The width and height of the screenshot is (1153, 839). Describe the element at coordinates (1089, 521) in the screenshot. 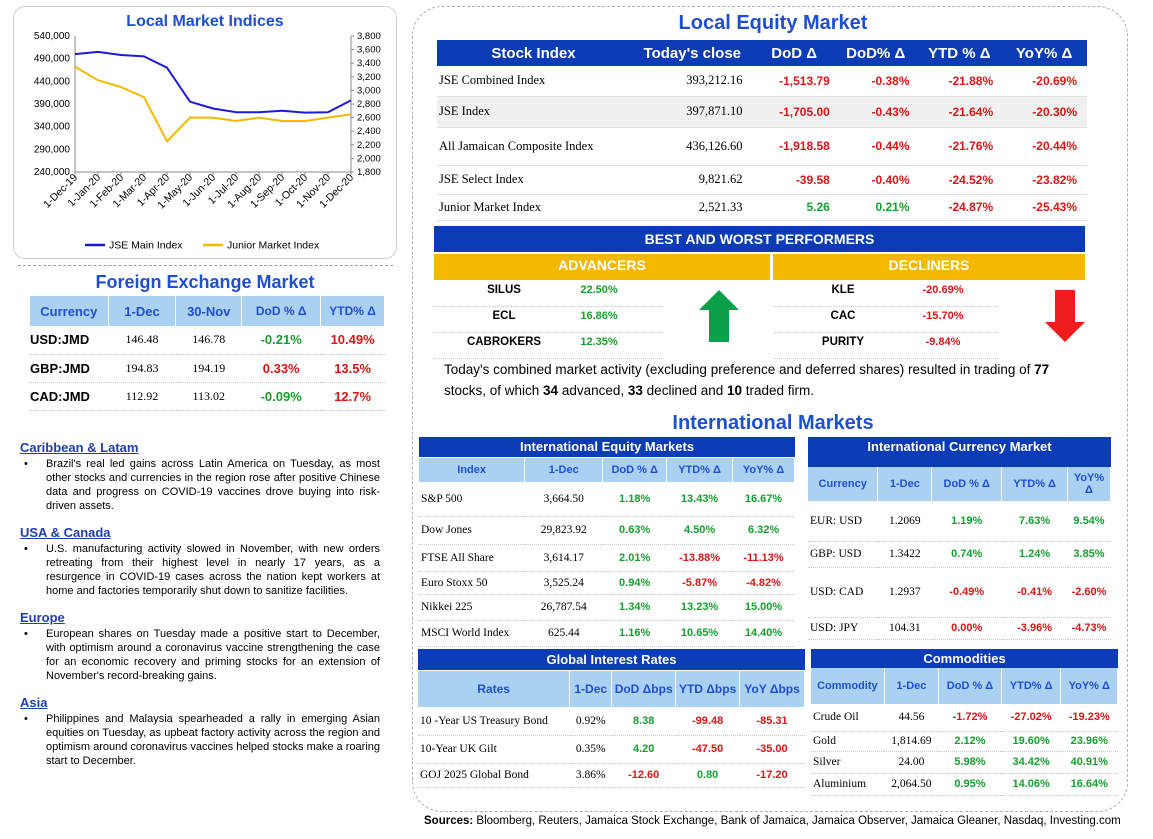

I see `row-yoy: 9.54%` at that location.